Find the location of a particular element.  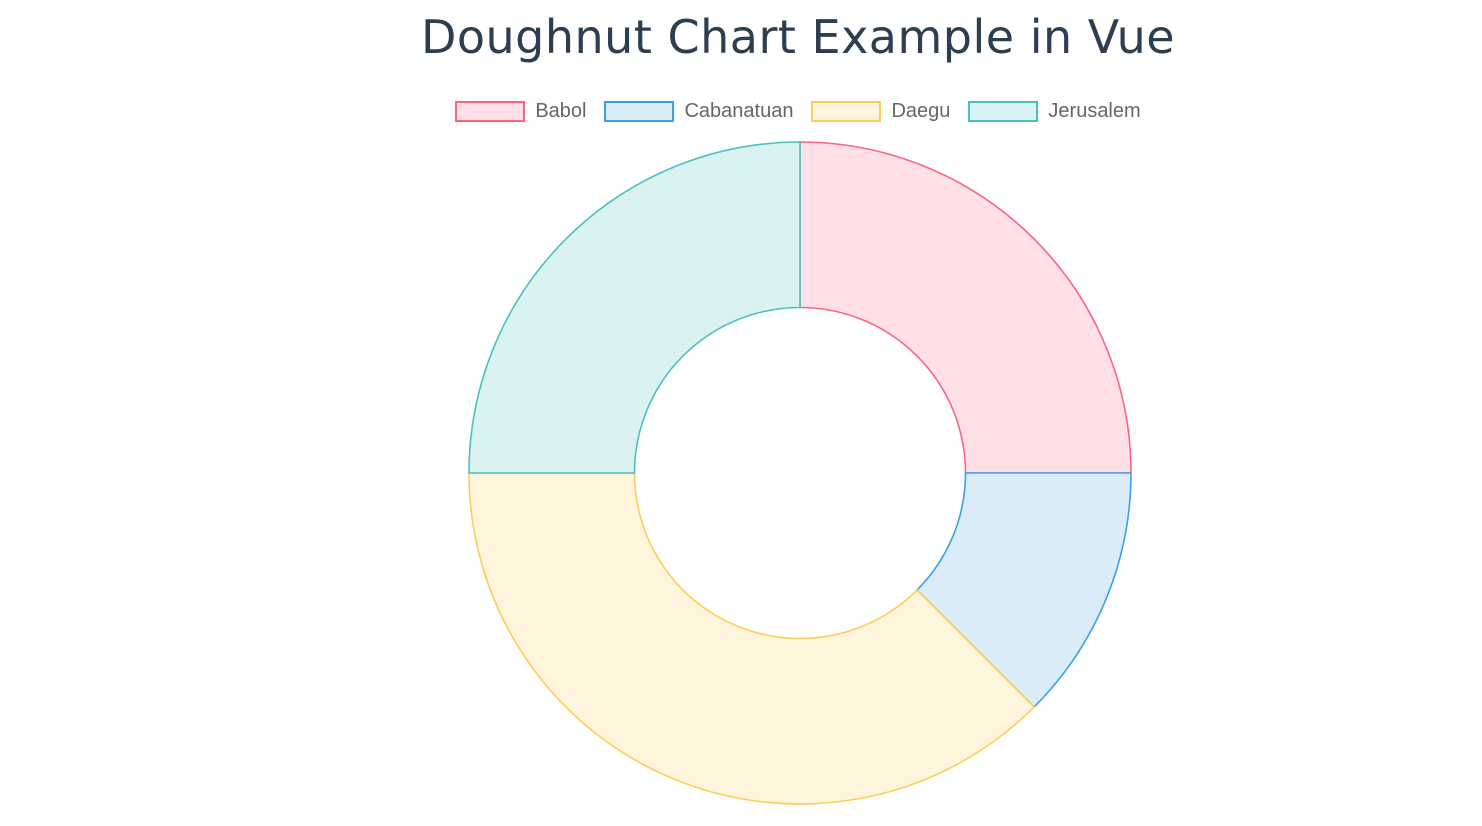

doughnut-slice-cabanatuan is located at coordinates (1023, 590).